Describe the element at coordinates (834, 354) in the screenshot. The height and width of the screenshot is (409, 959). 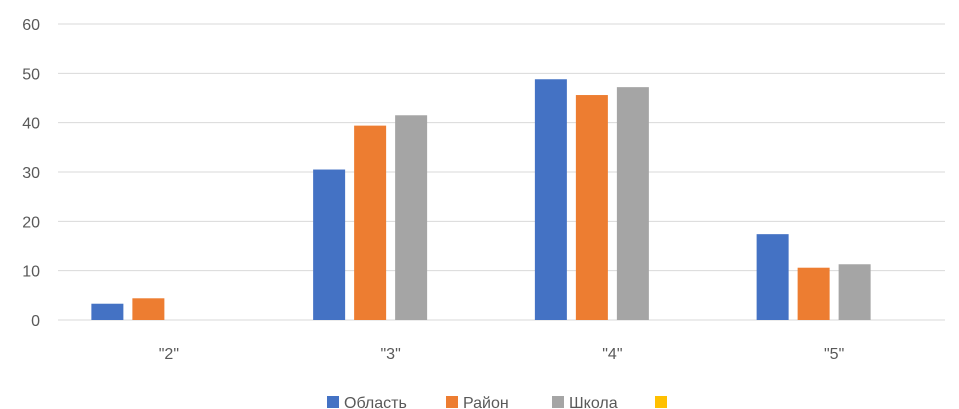
I see `x-category-label: "5"` at that location.